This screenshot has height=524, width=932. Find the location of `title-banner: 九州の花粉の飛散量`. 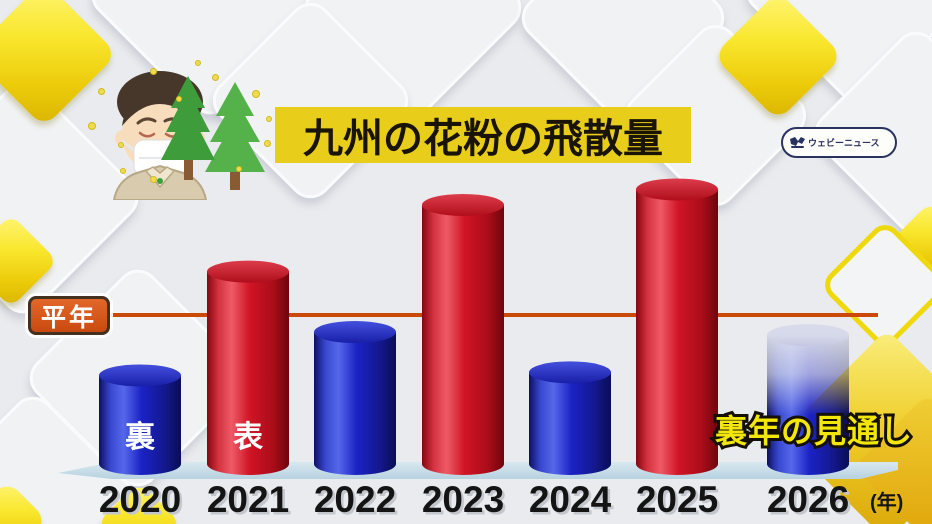

title-banner: 九州の花粉の飛散量 is located at coordinates (483, 135).